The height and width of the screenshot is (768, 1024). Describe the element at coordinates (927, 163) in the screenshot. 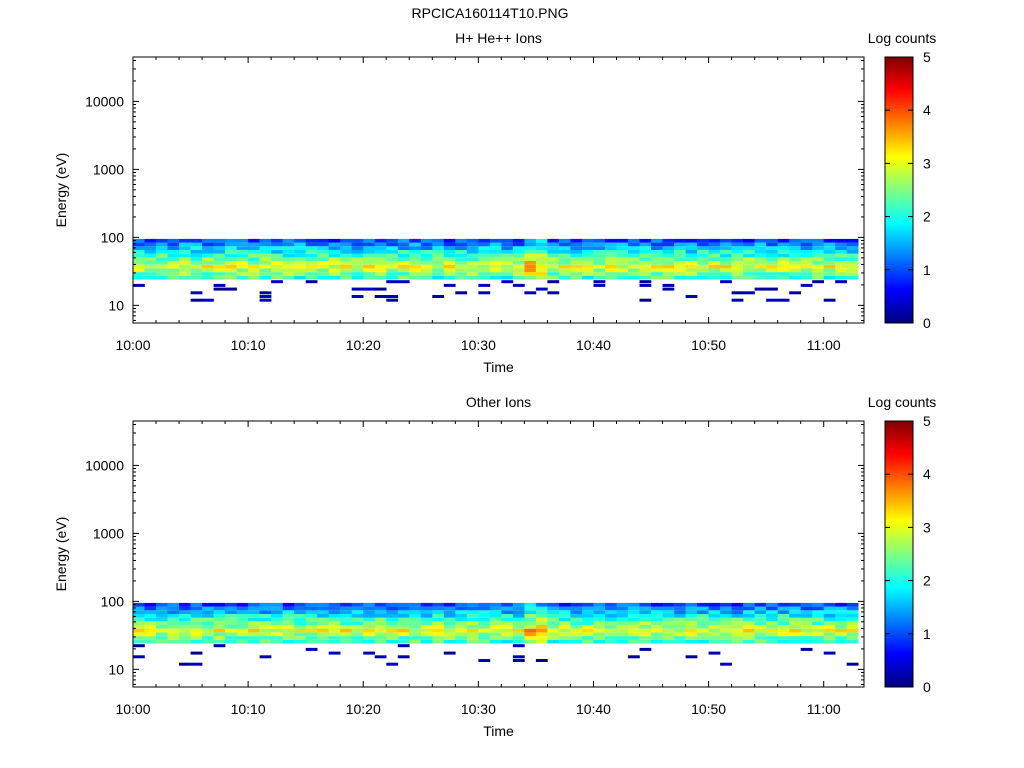

I see `colorbar-tick-label: 3` at that location.